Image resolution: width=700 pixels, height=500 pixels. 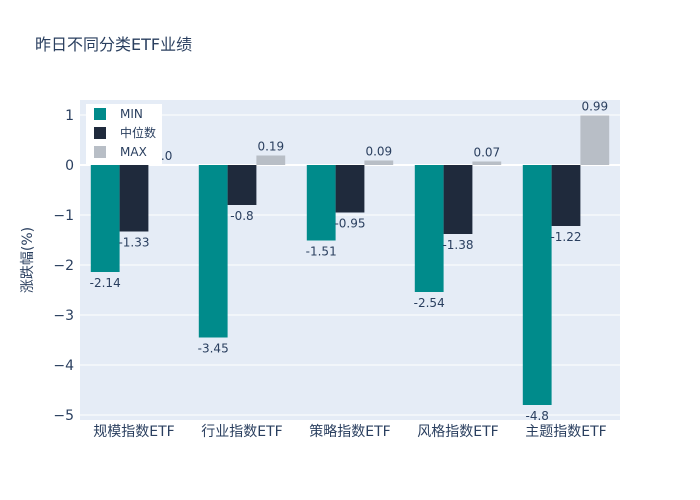 I want to click on data-label: 0.99, so click(x=594, y=107).